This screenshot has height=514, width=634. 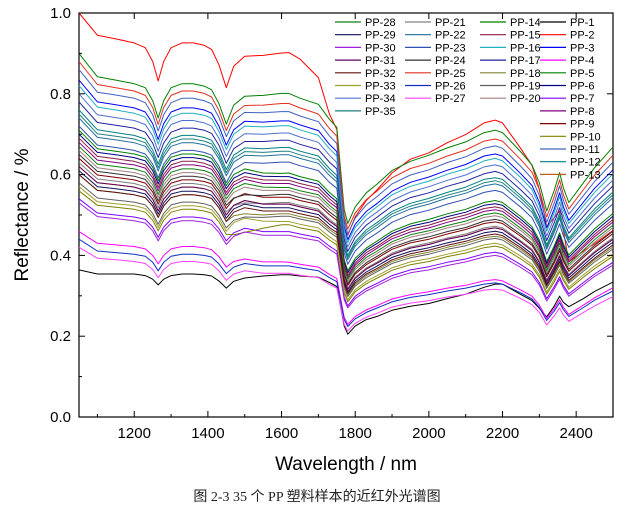 I want to click on legend-label: PP-21, so click(x=450, y=23).